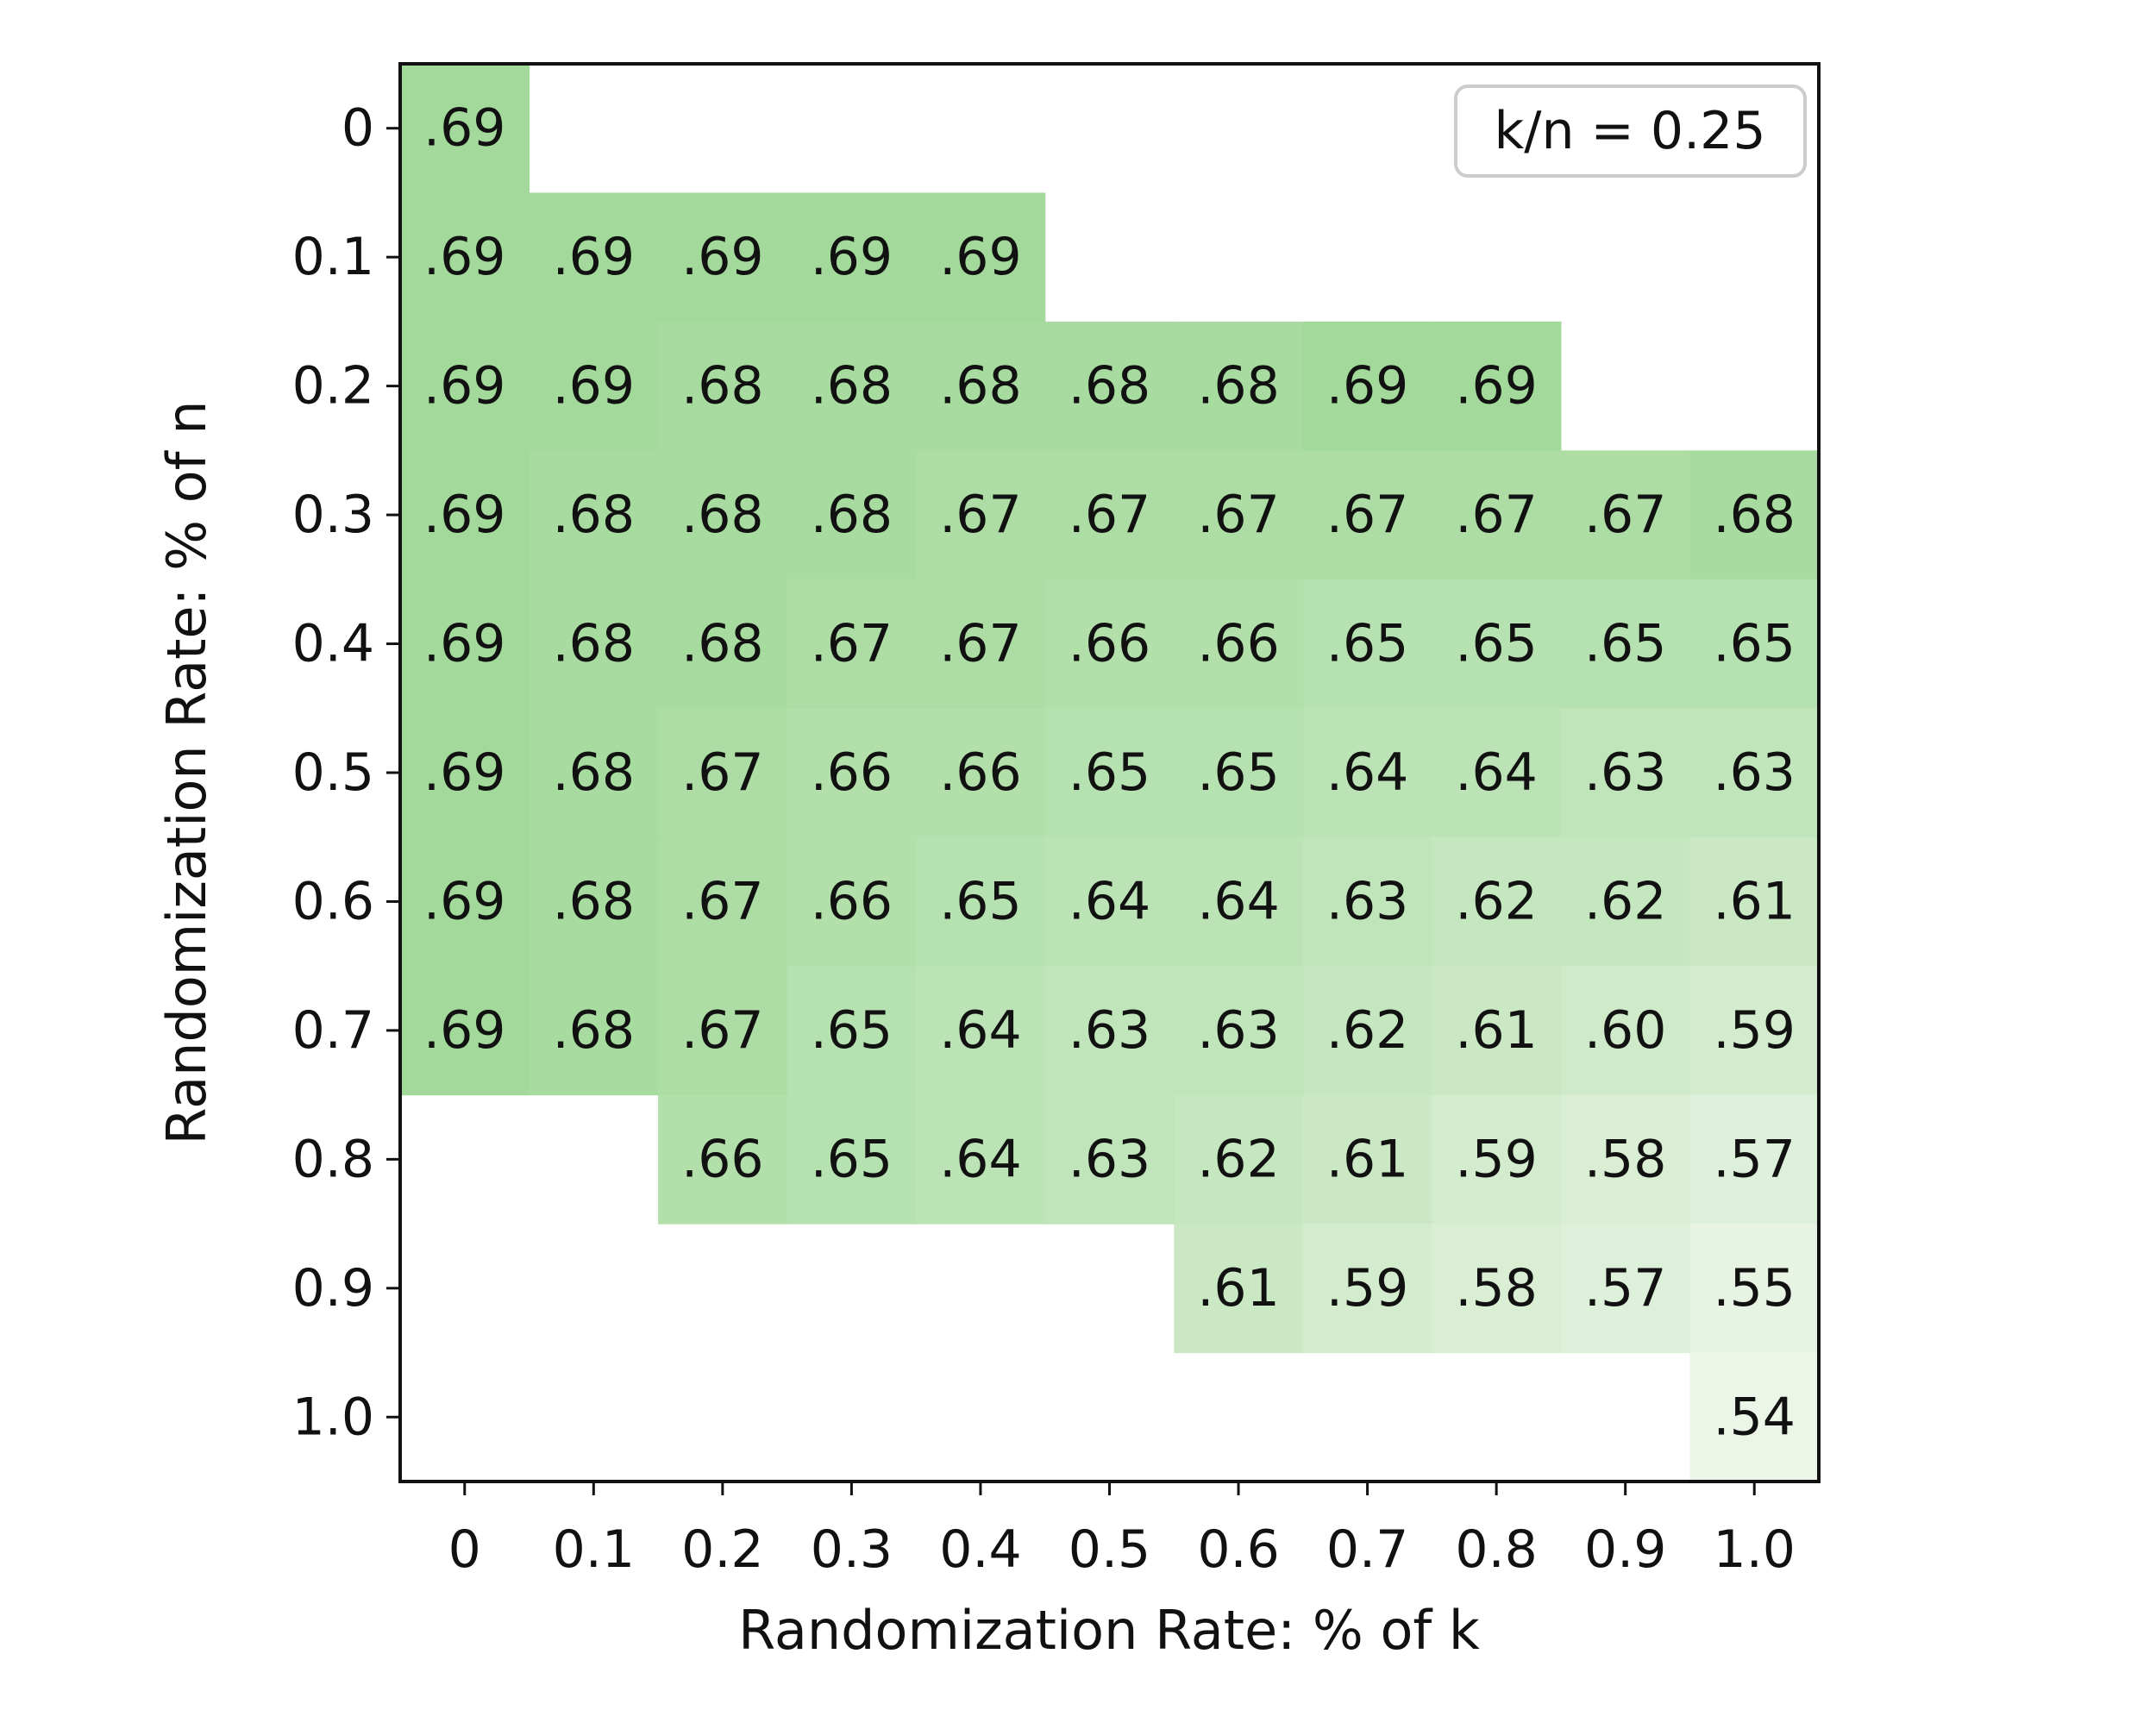 The image size is (2156, 1729). Describe the element at coordinates (358, 129) in the screenshot. I see `y-tick-label: 0` at that location.